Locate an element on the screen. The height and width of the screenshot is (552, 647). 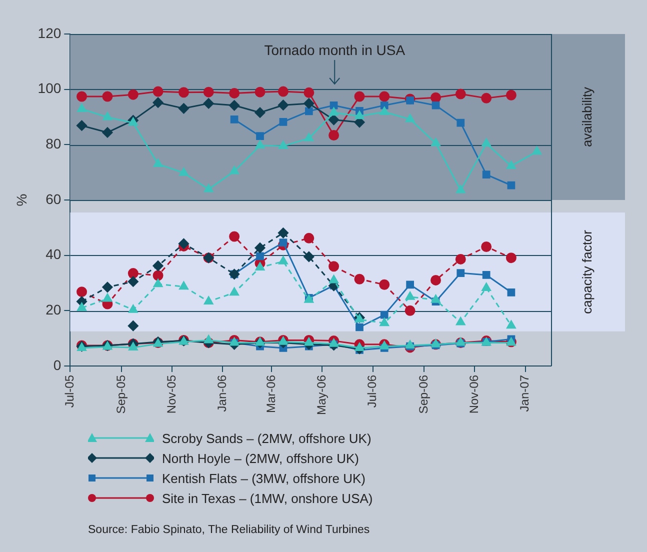
x-tick-label: Sep-06 is located at coordinates (423, 394).